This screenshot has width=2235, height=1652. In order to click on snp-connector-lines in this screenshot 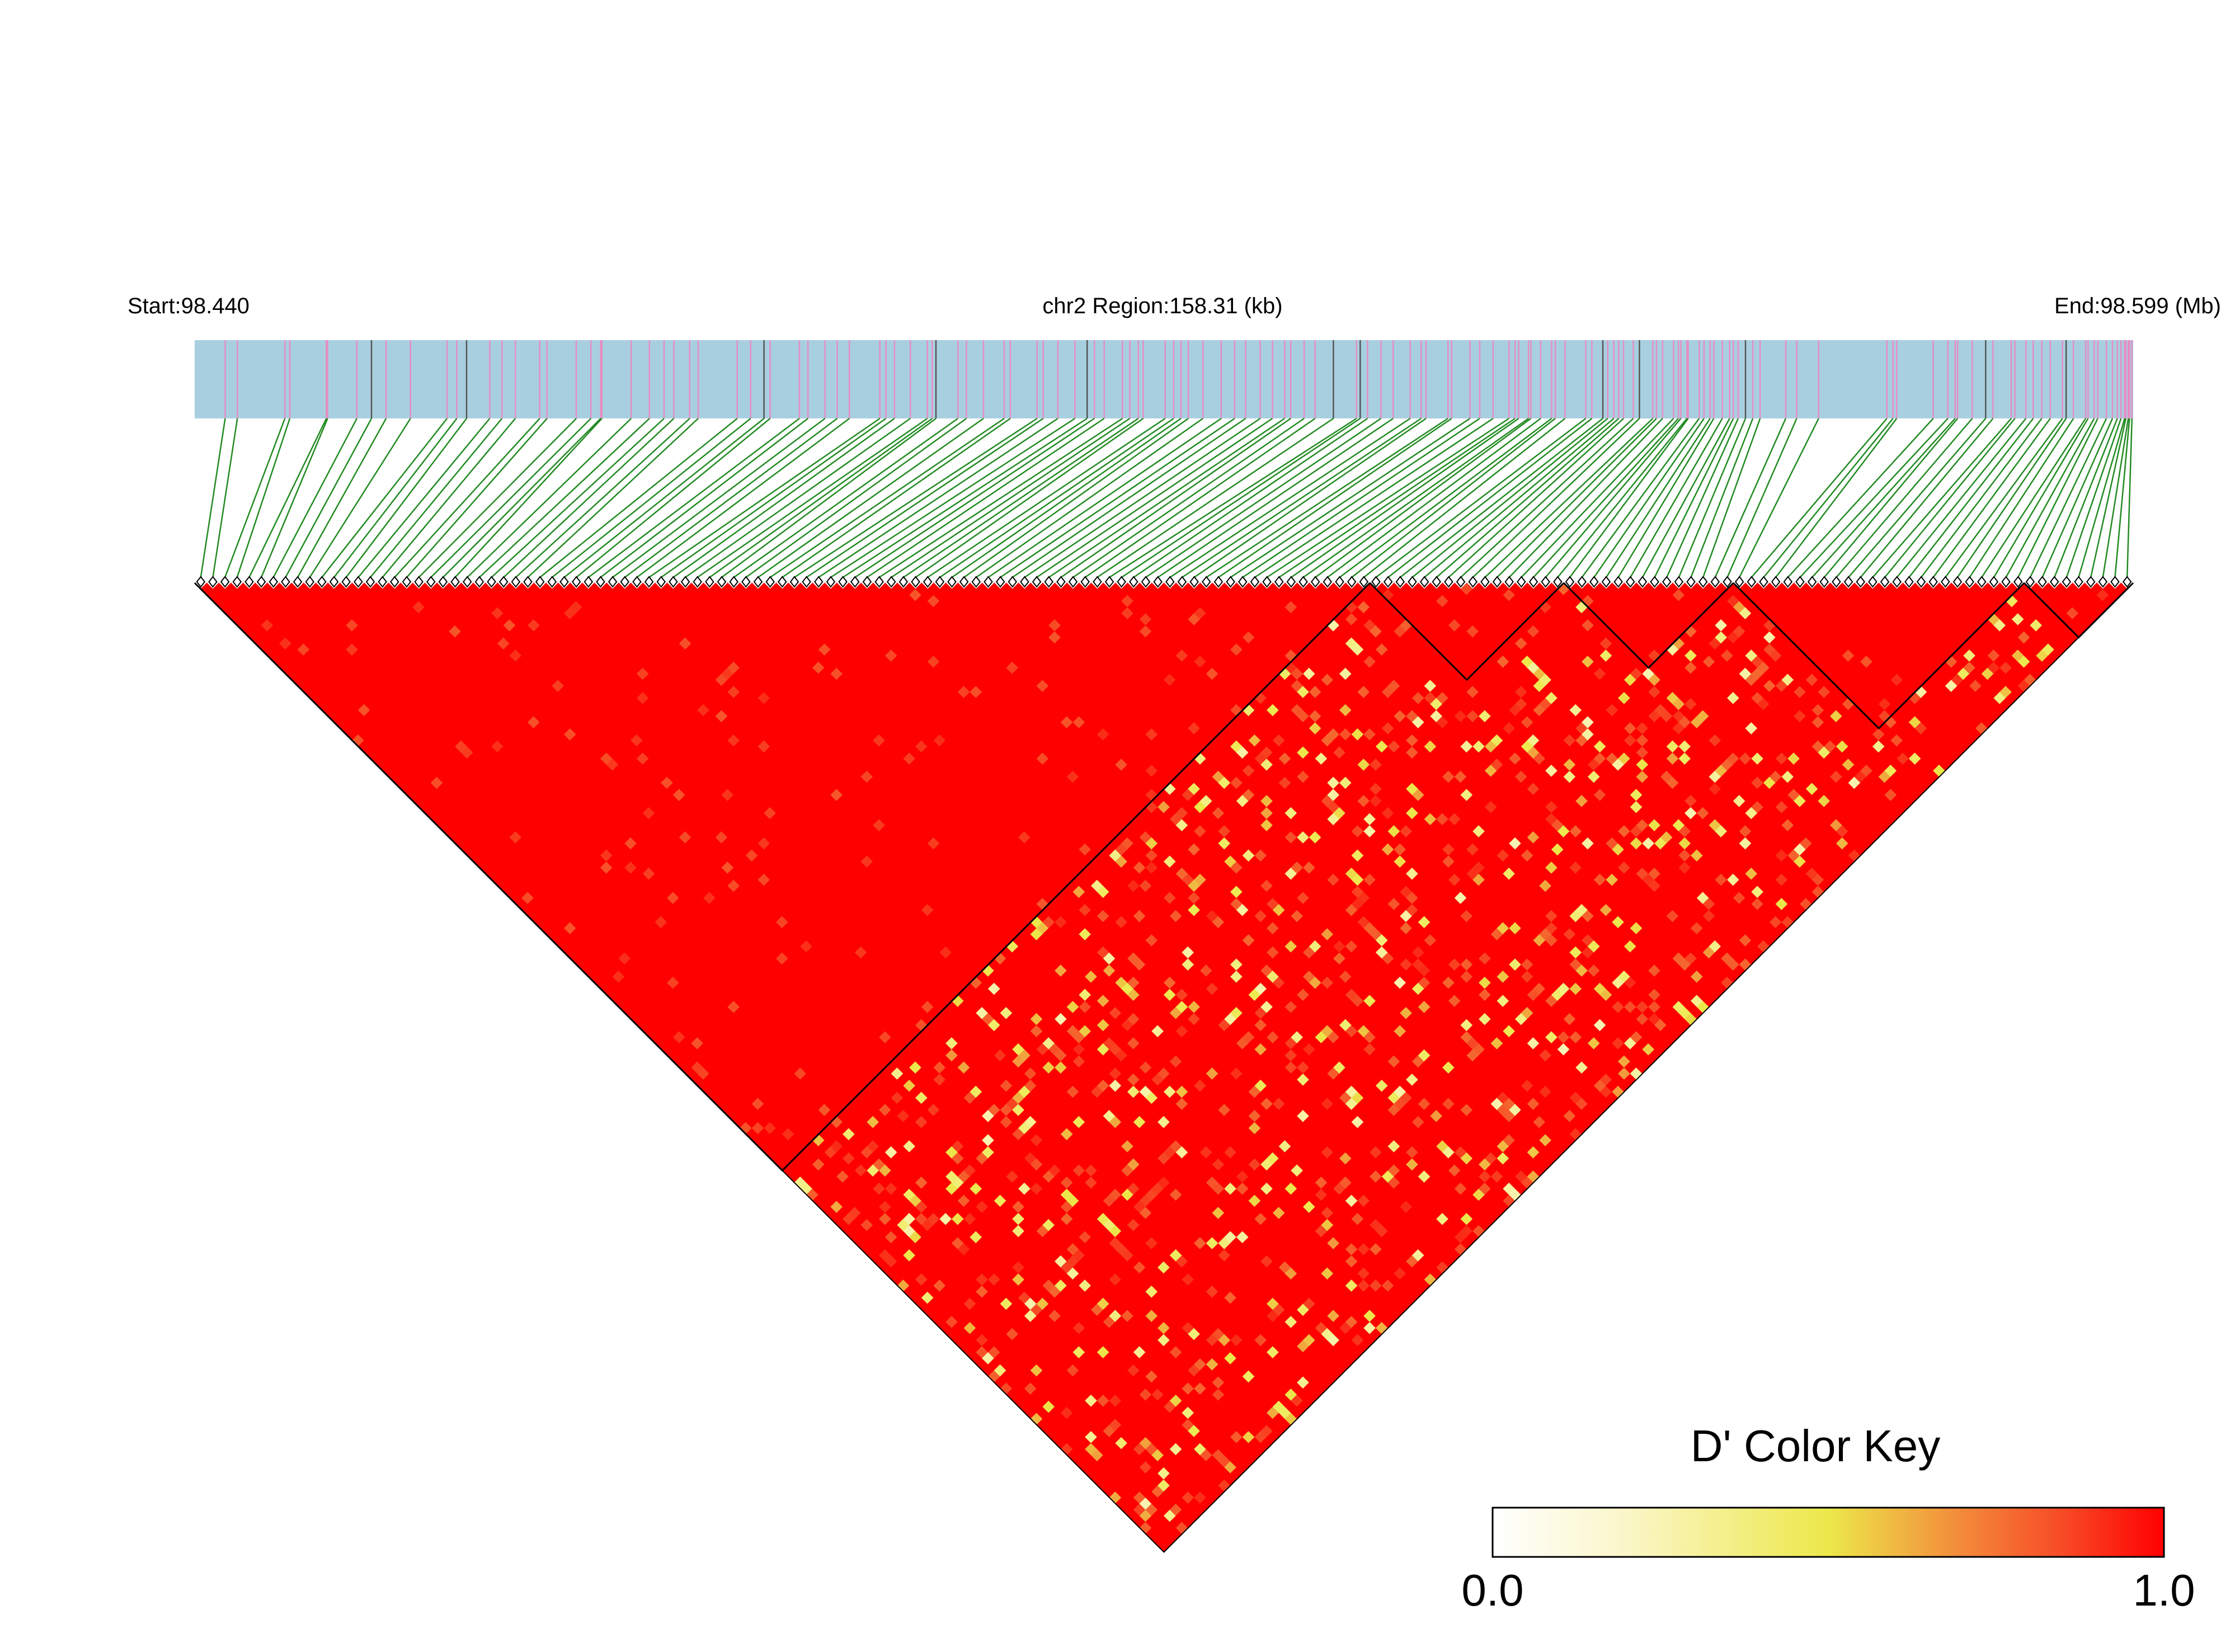, I will do `click(1166, 498)`.